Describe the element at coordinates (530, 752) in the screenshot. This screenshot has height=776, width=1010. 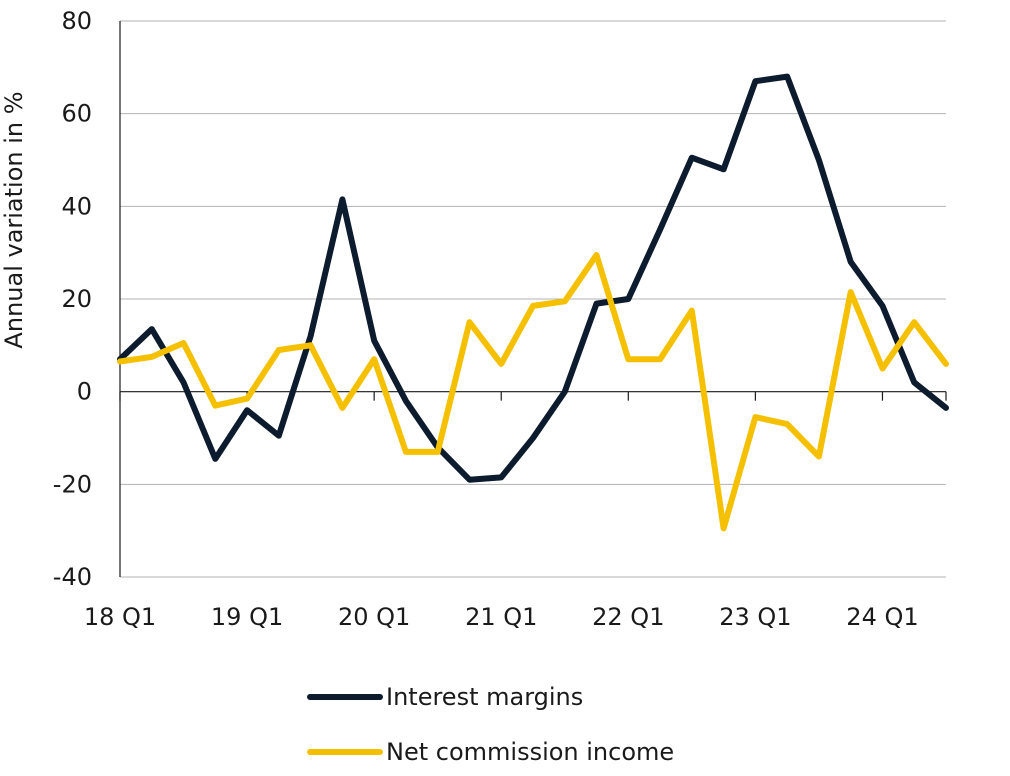
I see `legend-label: Net commission income` at that location.